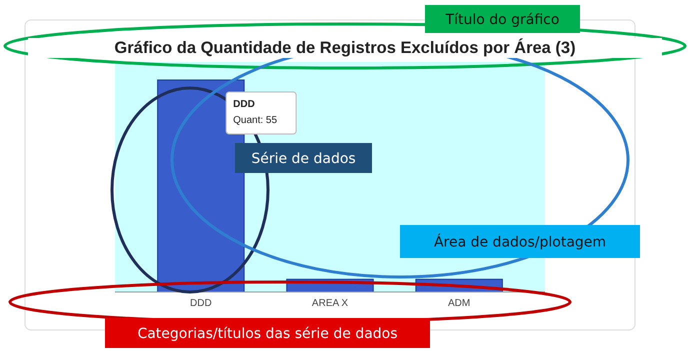 This screenshot has height=351, width=700. What do you see at coordinates (459, 303) in the screenshot?
I see `x-tick-label: ADM` at bounding box center [459, 303].